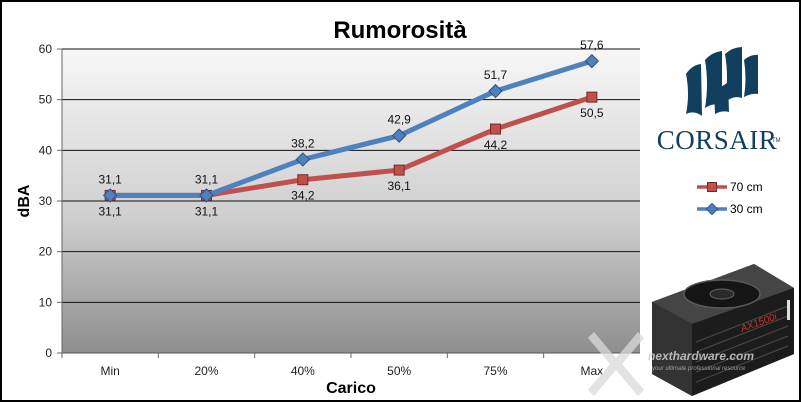 The image size is (801, 402). Describe the element at coordinates (723, 330) in the screenshot. I see `power-supply-image: AX1500i` at that location.